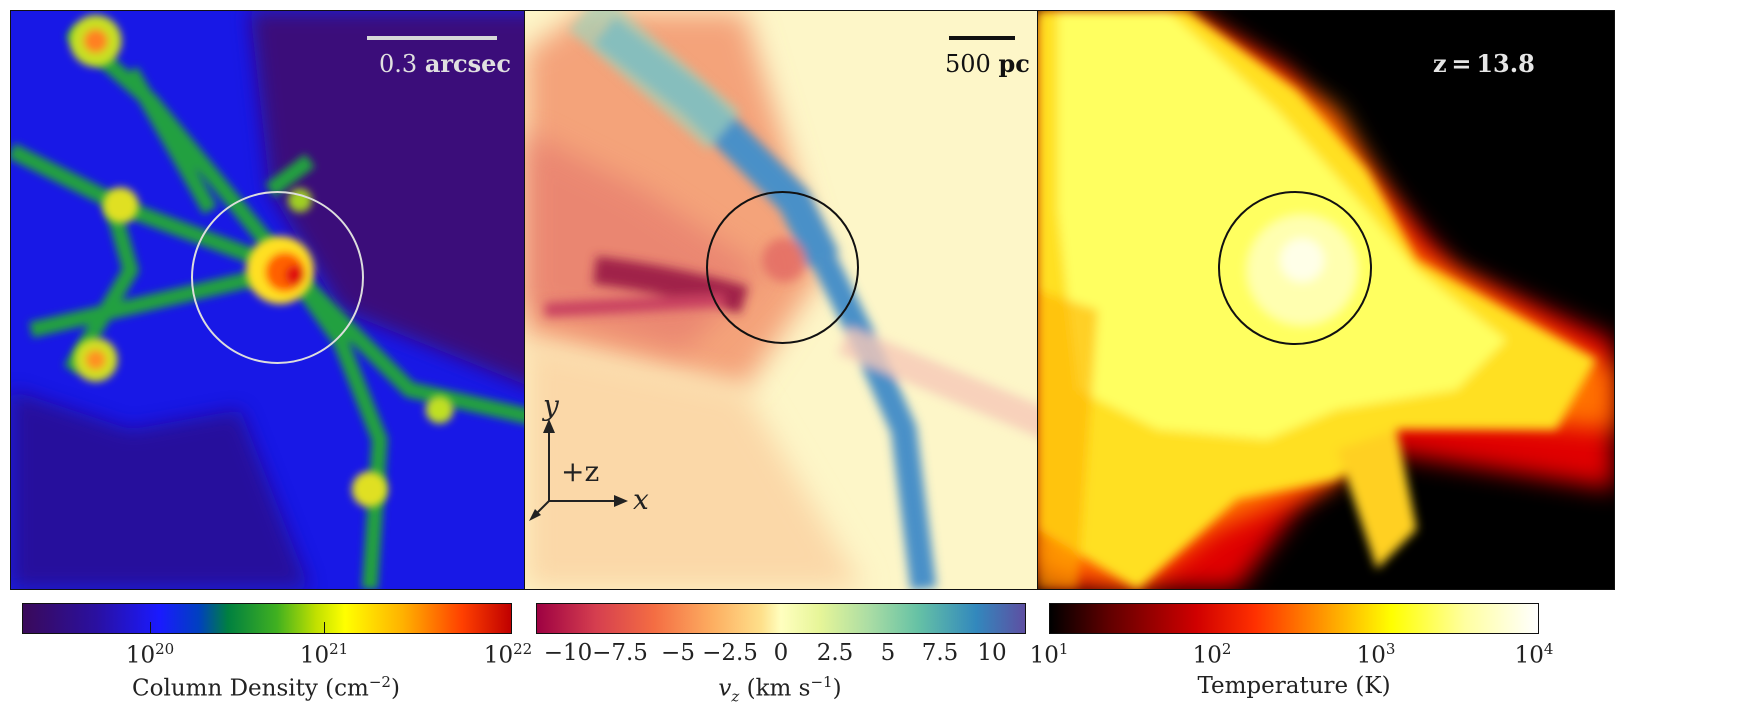  What do you see at coordinates (780, 689) in the screenshot?
I see `cbar2-title: vz (km s−1)` at bounding box center [780, 689].